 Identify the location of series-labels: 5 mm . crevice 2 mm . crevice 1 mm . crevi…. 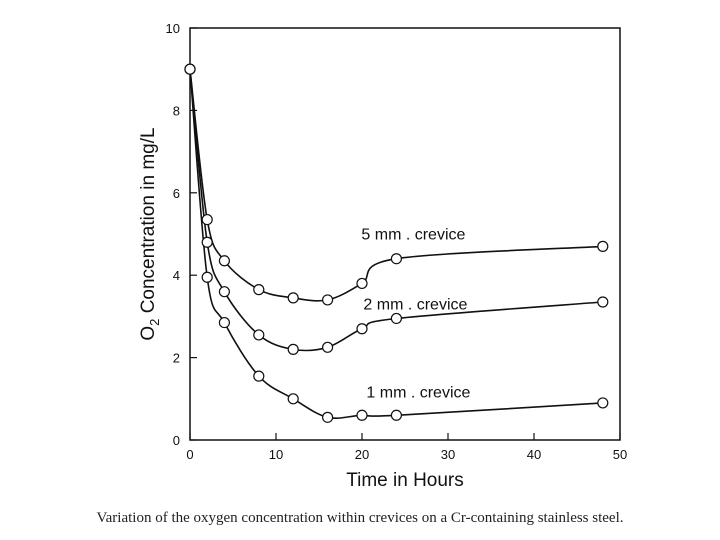
(415, 314).